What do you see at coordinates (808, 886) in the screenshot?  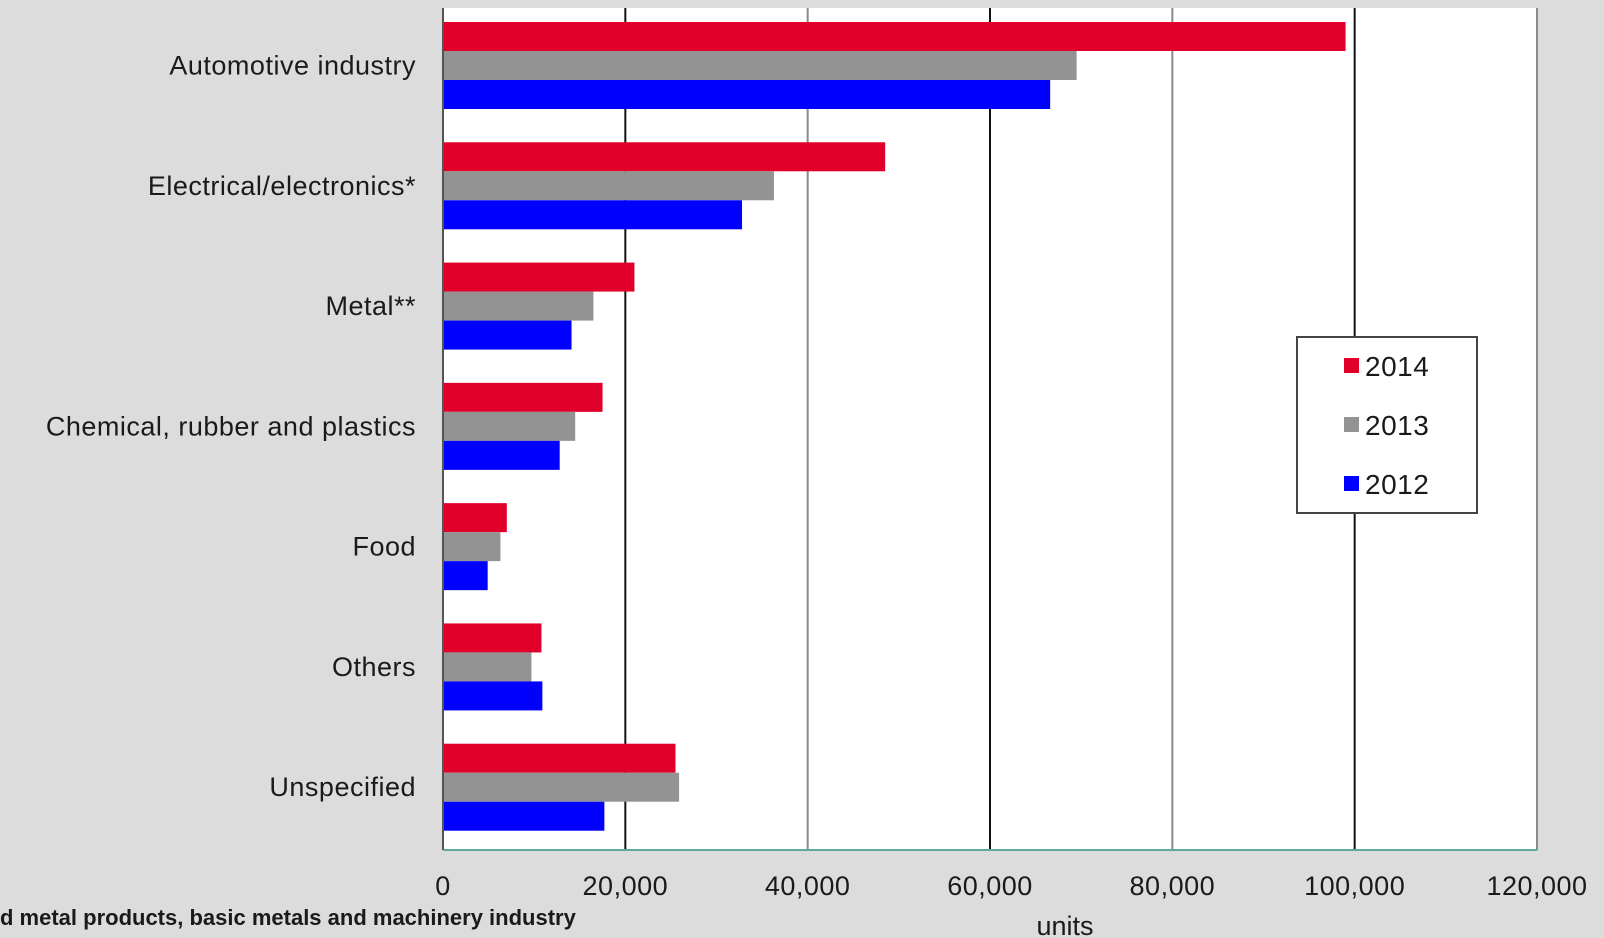 I see `x-tick-label: 40,000` at bounding box center [808, 886].